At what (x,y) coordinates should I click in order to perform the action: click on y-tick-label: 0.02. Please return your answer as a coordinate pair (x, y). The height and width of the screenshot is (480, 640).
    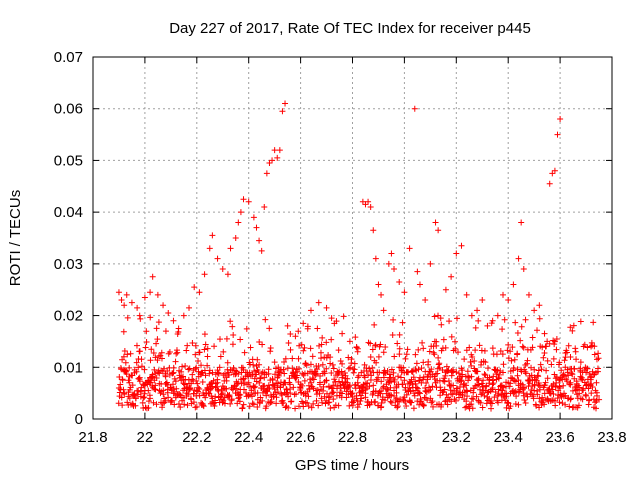
    Looking at the image, I should click on (68, 316).